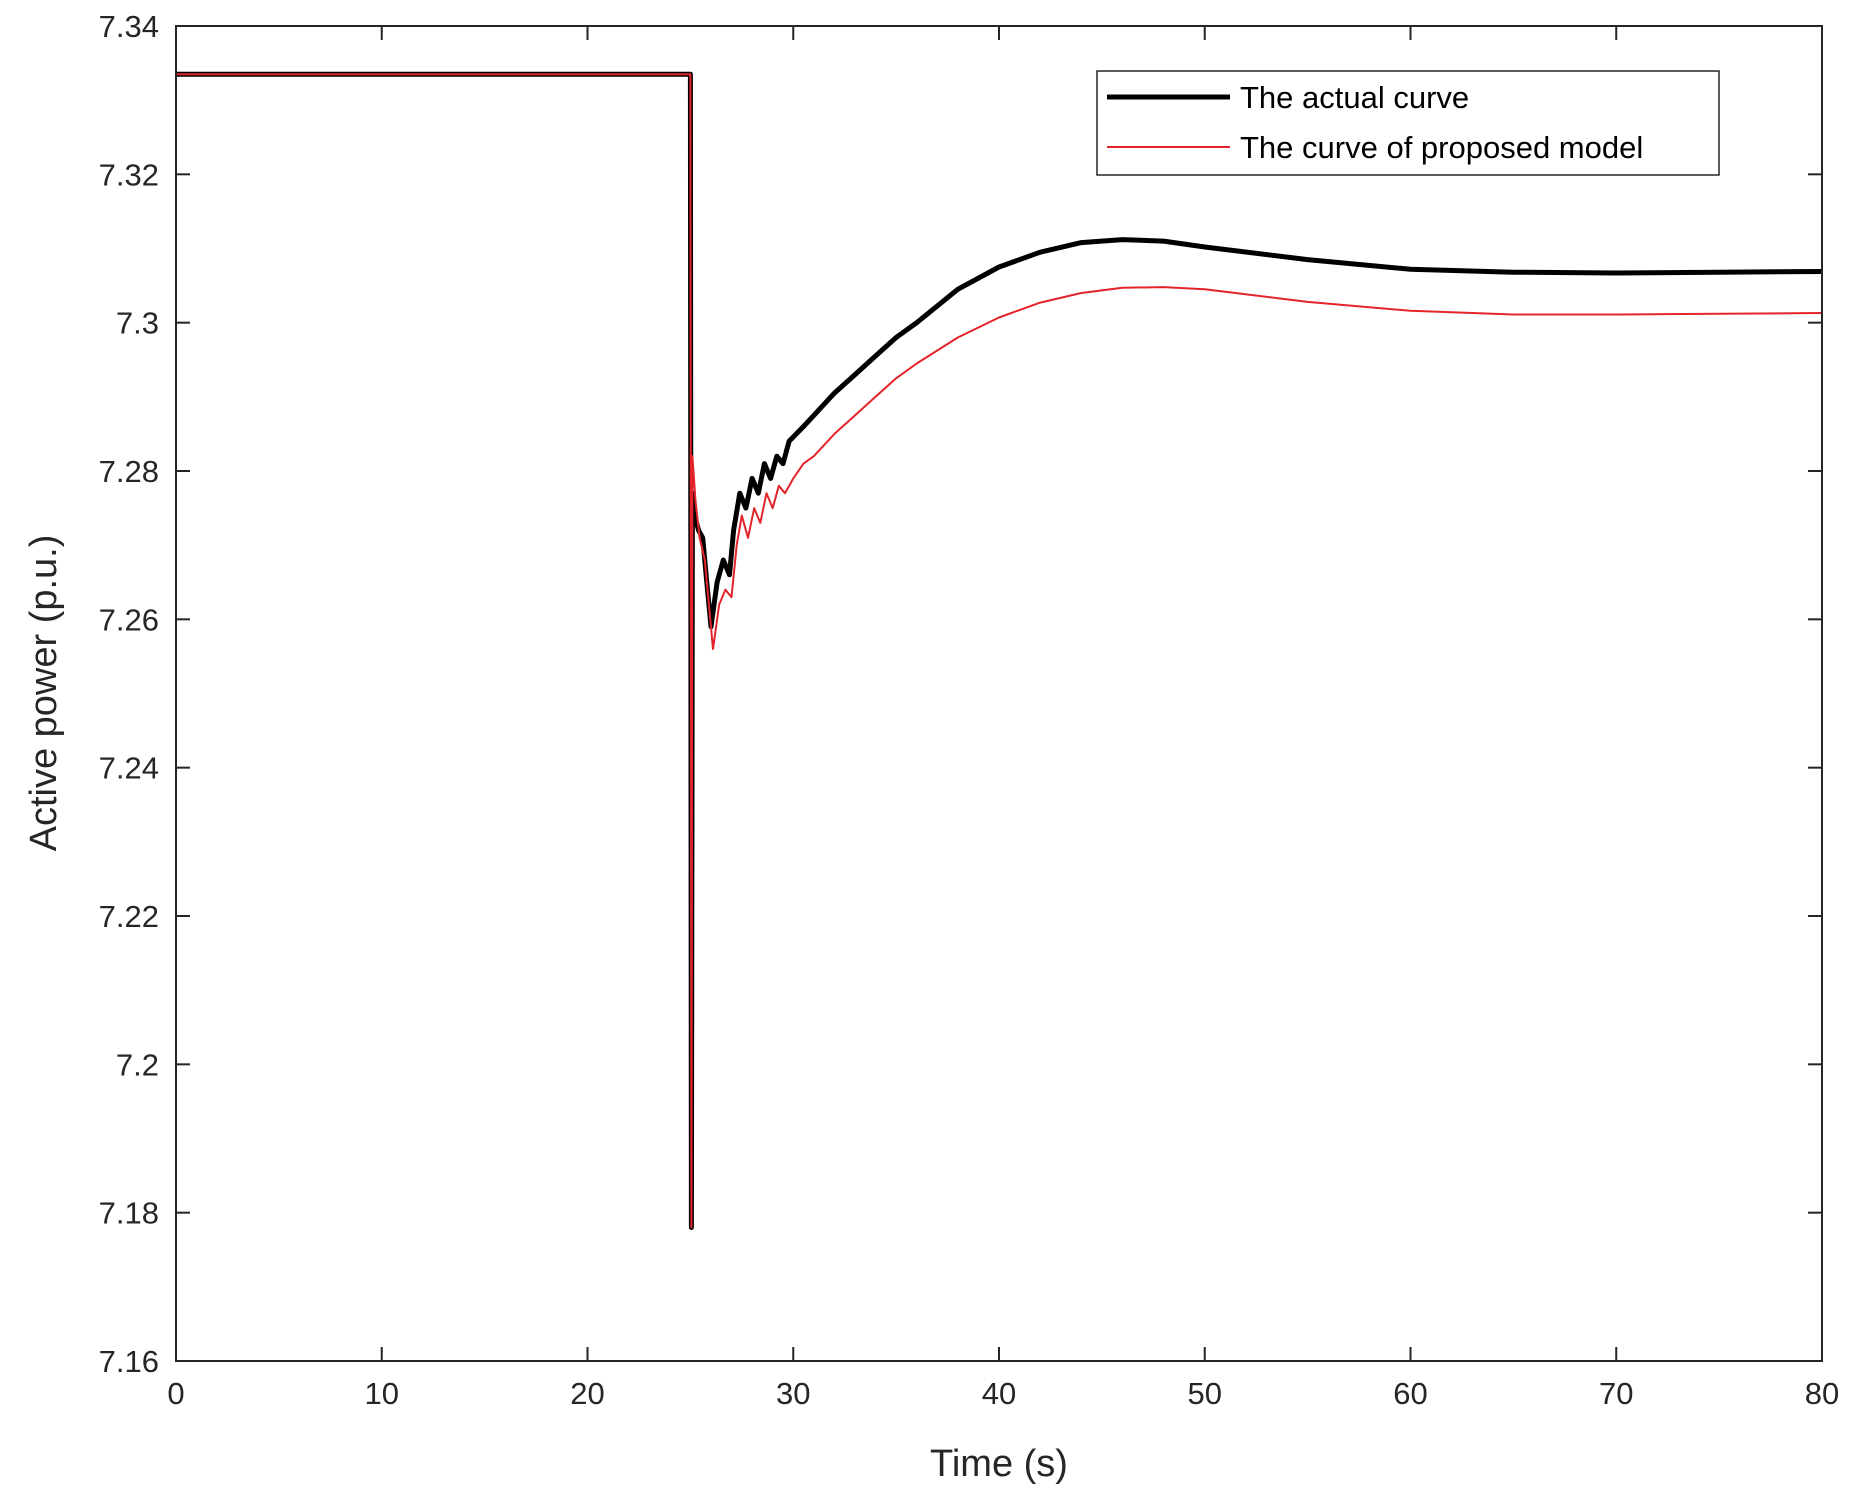  What do you see at coordinates (382, 1393) in the screenshot?
I see `x-tick-label: 10` at bounding box center [382, 1393].